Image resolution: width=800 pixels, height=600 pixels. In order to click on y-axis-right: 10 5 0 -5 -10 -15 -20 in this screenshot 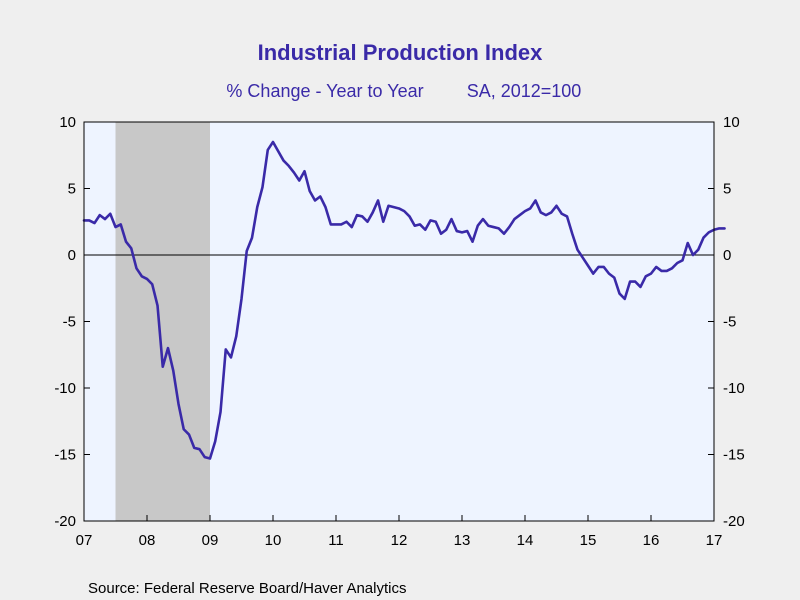, I will do `click(726, 322)`.